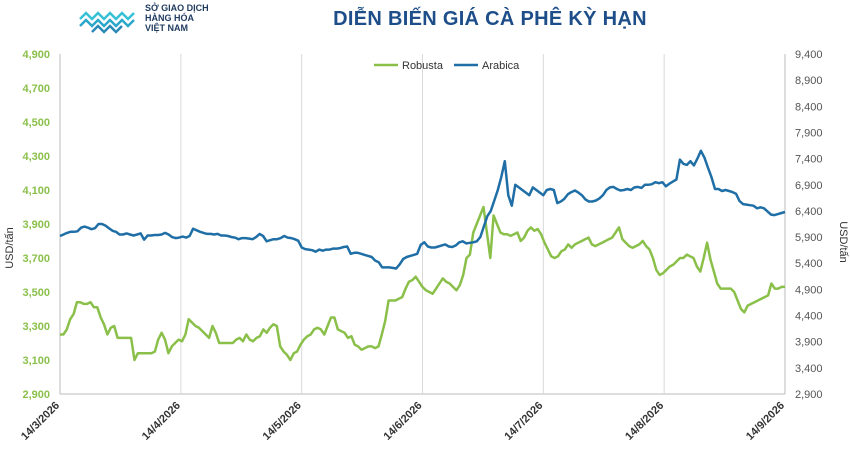  Describe the element at coordinates (10, 248) in the screenshot. I see `left-axis-unit: USD/tấn` at that location.